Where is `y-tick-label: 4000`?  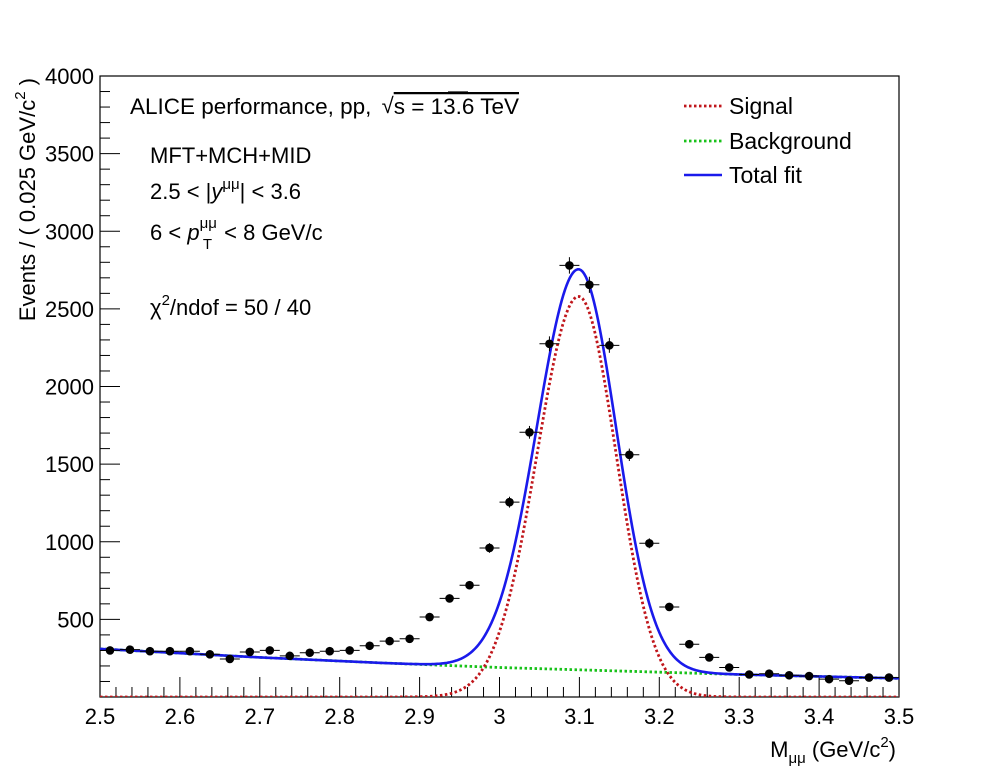
y-tick-label: 4000 is located at coordinates (69, 76).